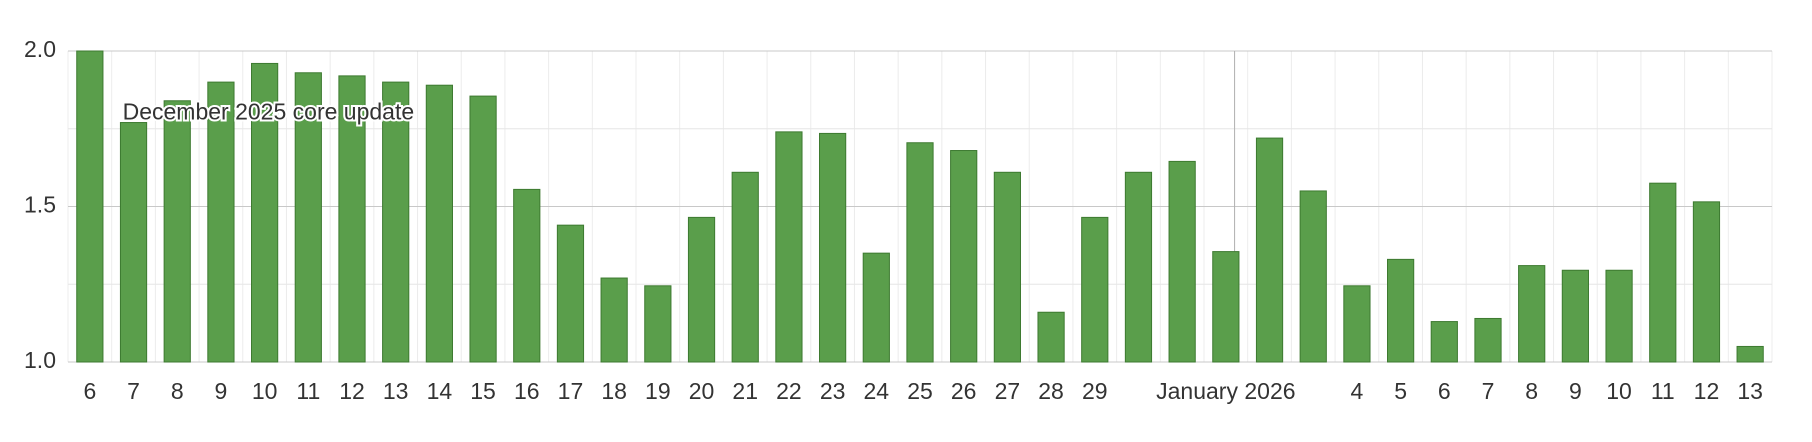  I want to click on x-tick-label: 22, so click(789, 391).